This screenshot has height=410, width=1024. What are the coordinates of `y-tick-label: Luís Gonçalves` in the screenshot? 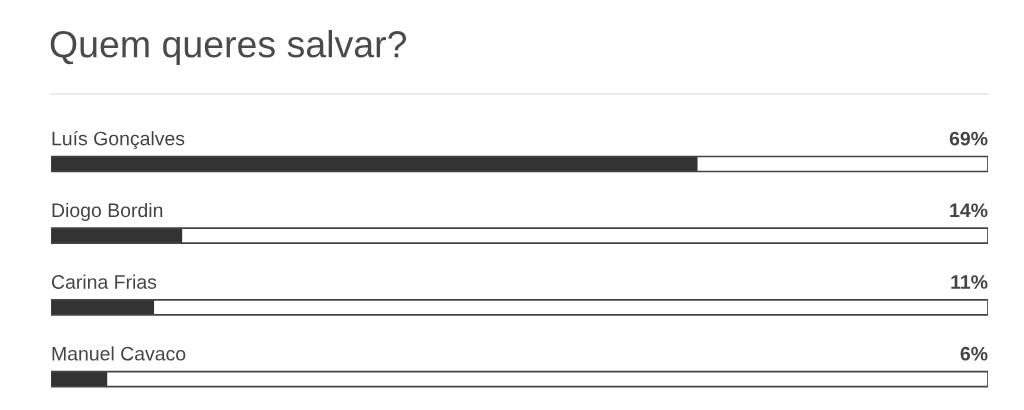 It's located at (118, 140).